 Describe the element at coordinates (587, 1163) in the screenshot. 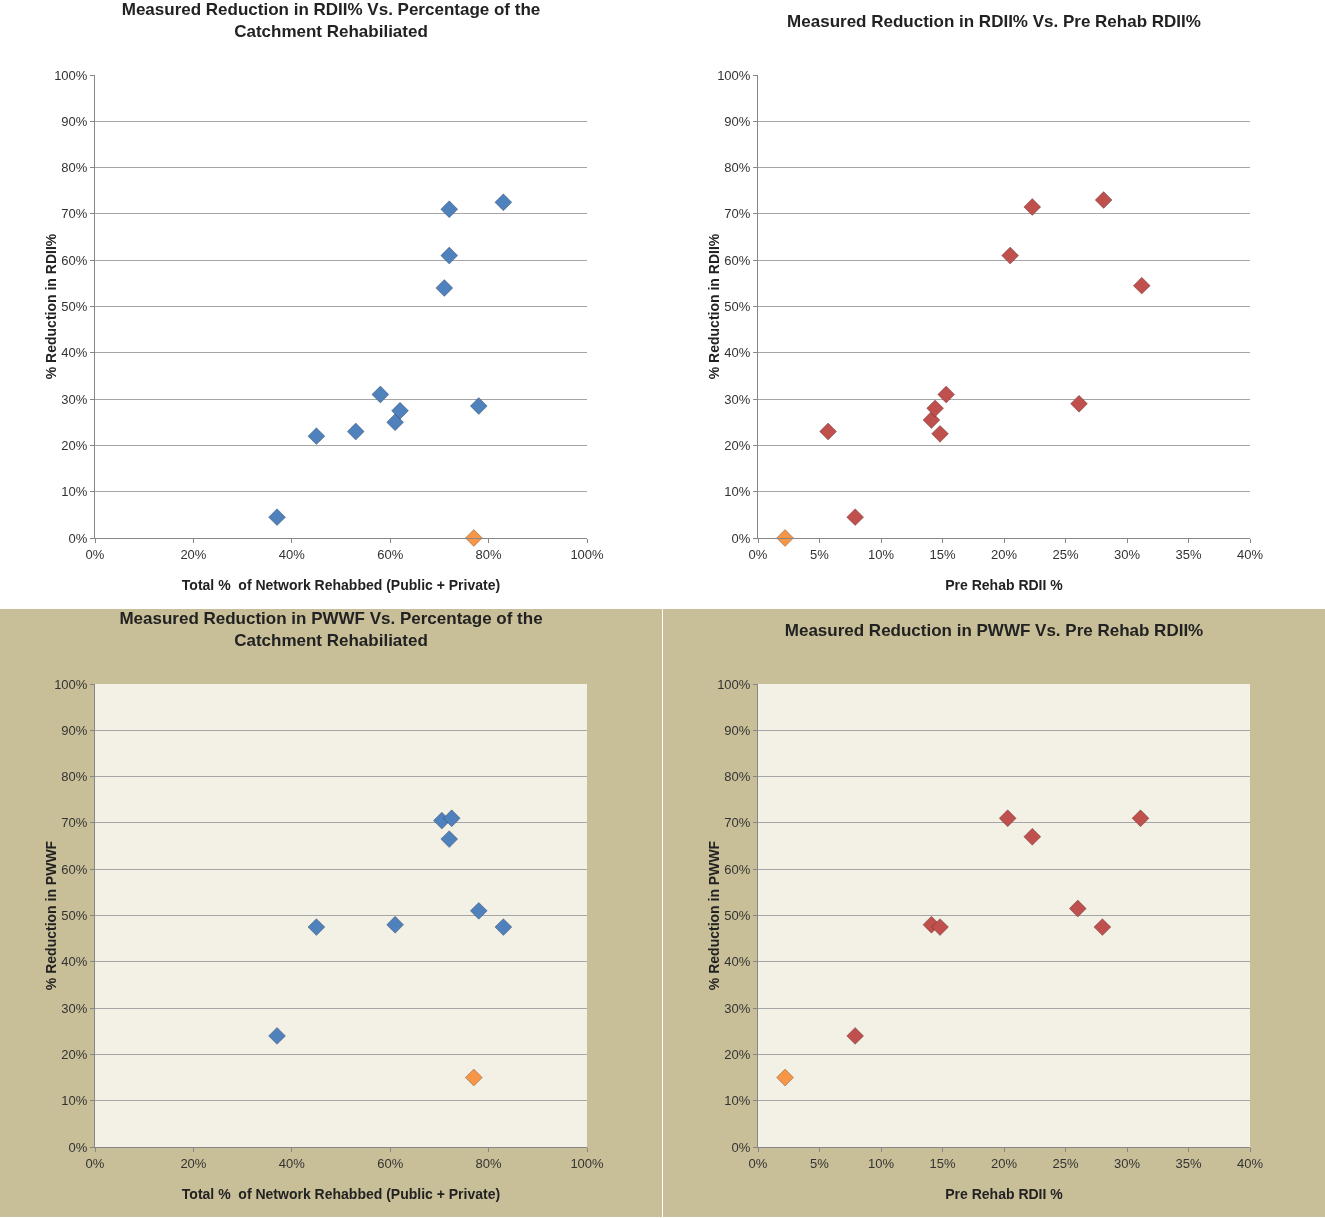

I see `x-tick-label: 100%` at that location.